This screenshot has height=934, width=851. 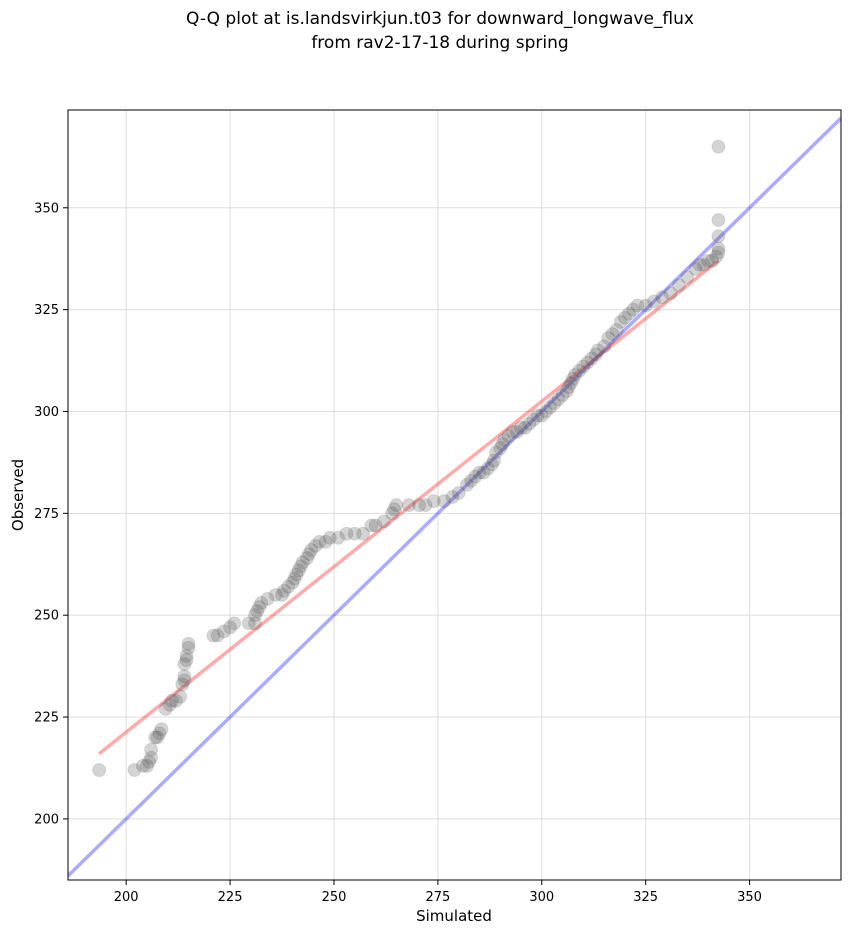 What do you see at coordinates (46, 310) in the screenshot?
I see `y-tick-label-5: 325` at bounding box center [46, 310].